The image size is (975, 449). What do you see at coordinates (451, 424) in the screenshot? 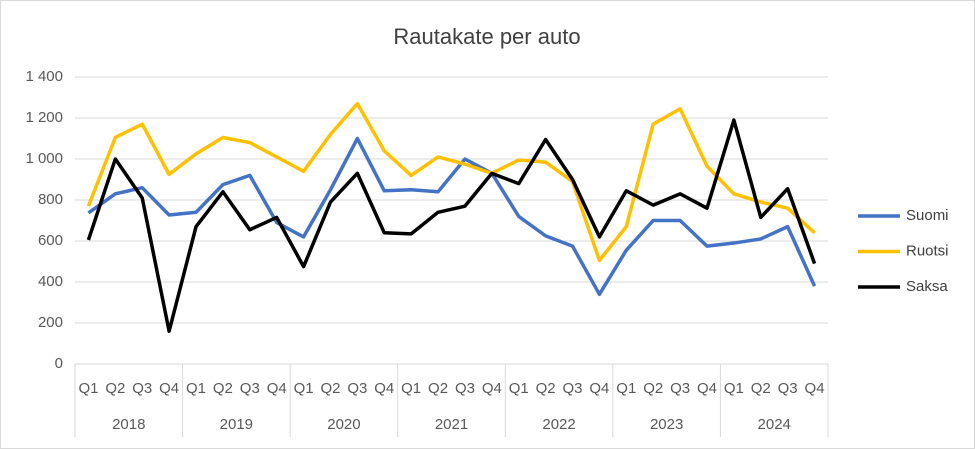
I see `group-label: 2021` at bounding box center [451, 424].